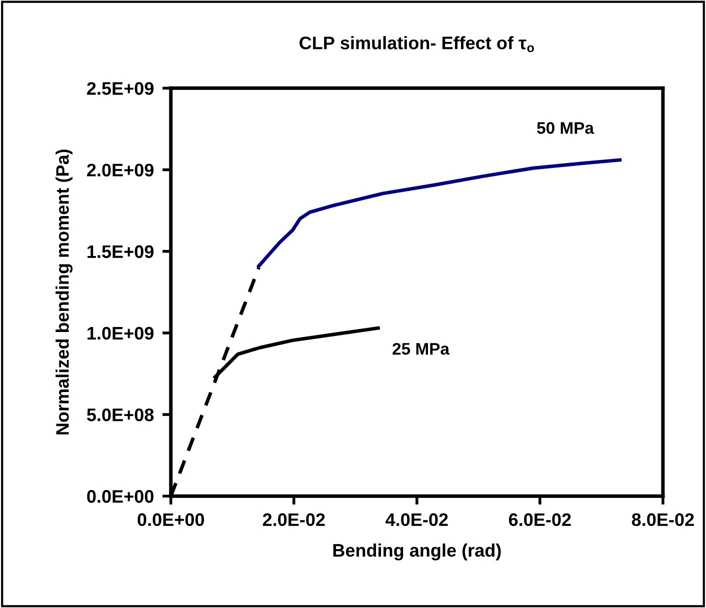  I want to click on series-label: 25 MPa, so click(421, 348).